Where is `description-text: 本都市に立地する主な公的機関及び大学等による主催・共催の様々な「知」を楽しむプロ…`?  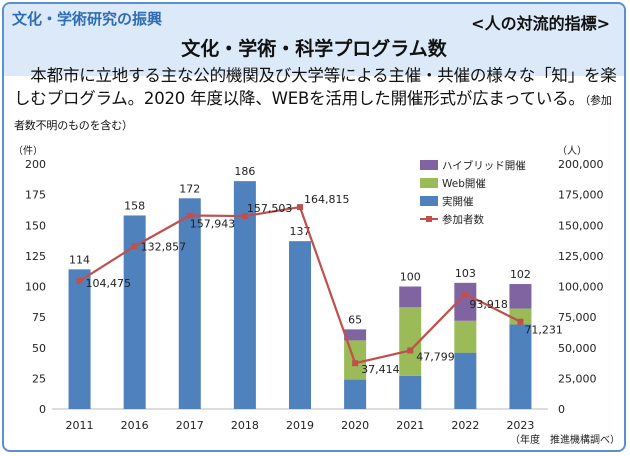
description-text: 本都市に立地する主な公的機関及び大学等による主催・共催の様々な「知」を楽しむプロ… is located at coordinates (315, 87).